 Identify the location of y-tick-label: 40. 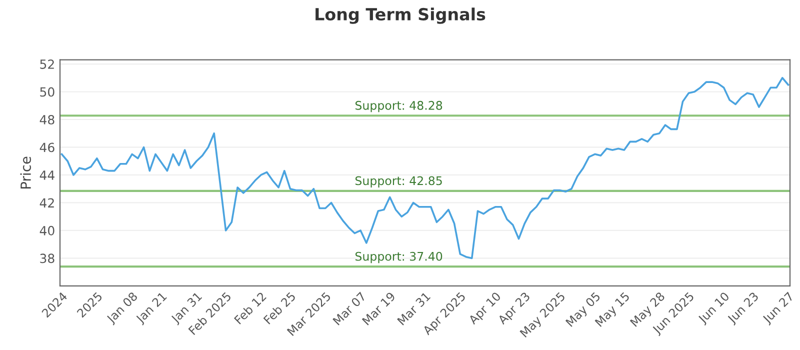
(47, 231).